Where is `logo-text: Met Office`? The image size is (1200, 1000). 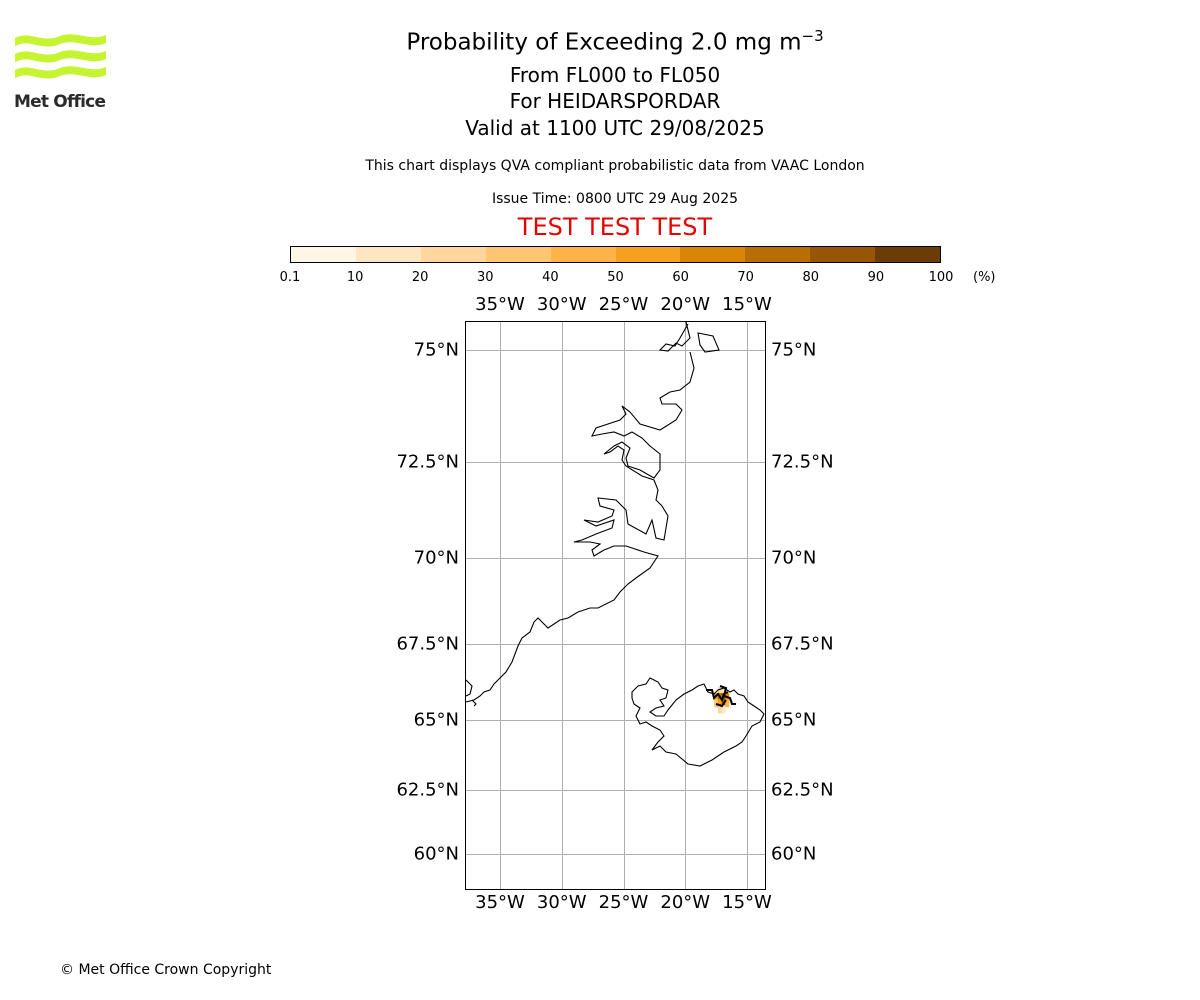
logo-text: Met Office is located at coordinates (60, 102).